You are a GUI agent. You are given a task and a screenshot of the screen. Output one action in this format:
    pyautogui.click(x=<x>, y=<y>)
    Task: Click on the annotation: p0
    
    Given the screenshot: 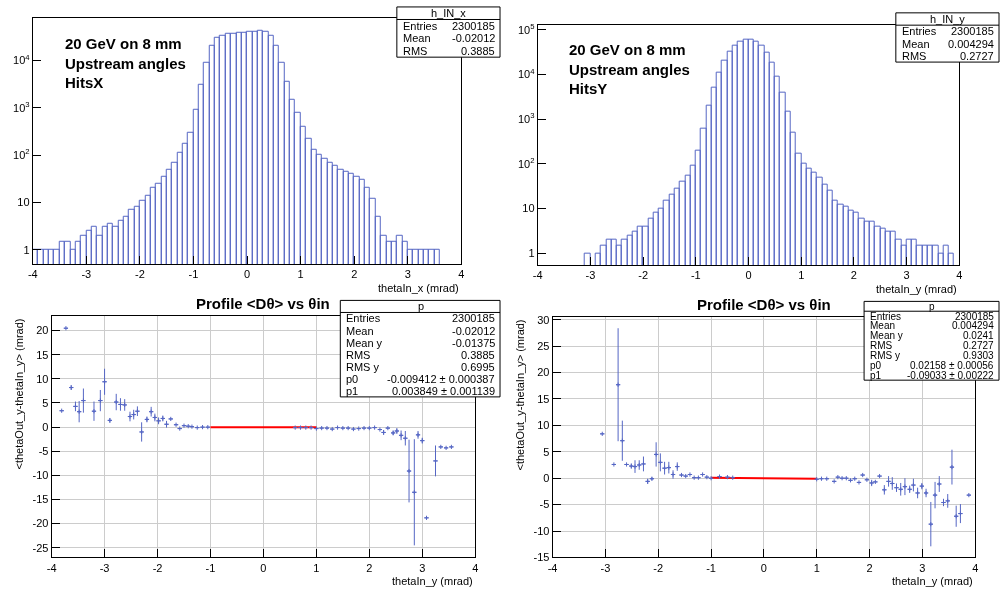 What is the action you would take?
    pyautogui.click(x=876, y=365)
    